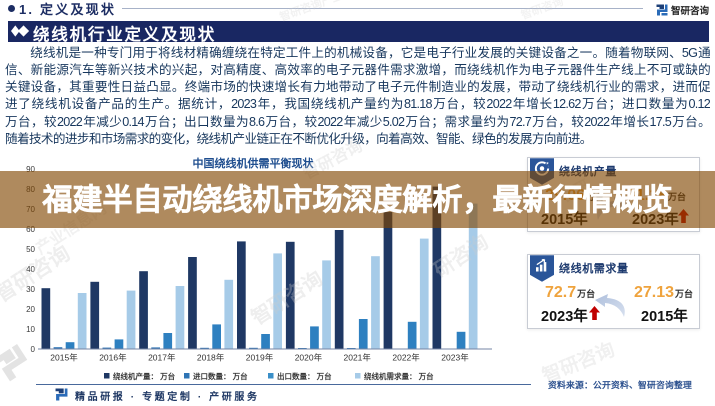 Image resolution: width=715 pixels, height=406 pixels. I want to click on svg-text: 出口数量： 万台, so click(304, 376).